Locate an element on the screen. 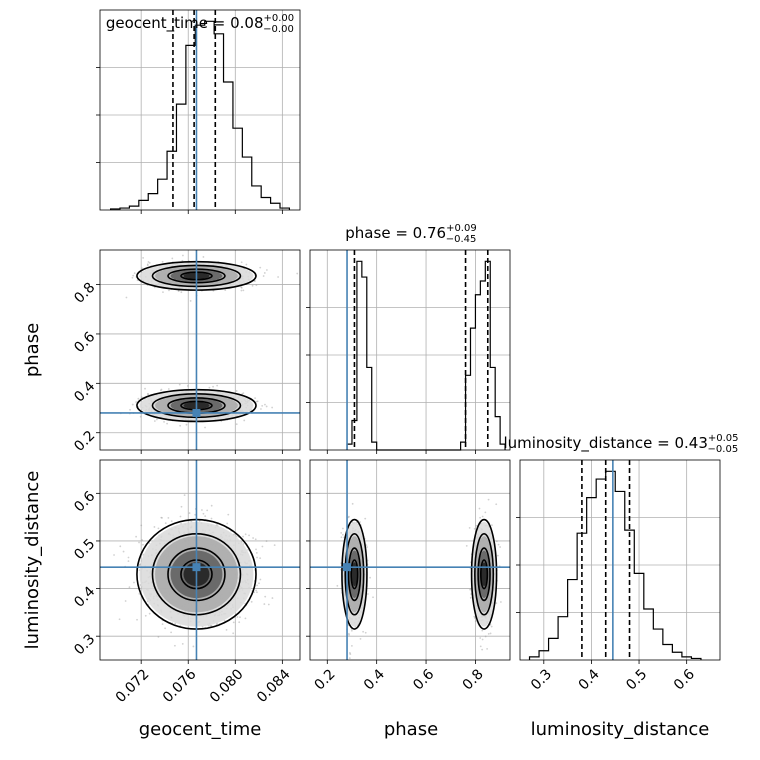 The height and width of the screenshot is (760, 760). ytick-label-phase: 0.4 is located at coordinates (84, 391).